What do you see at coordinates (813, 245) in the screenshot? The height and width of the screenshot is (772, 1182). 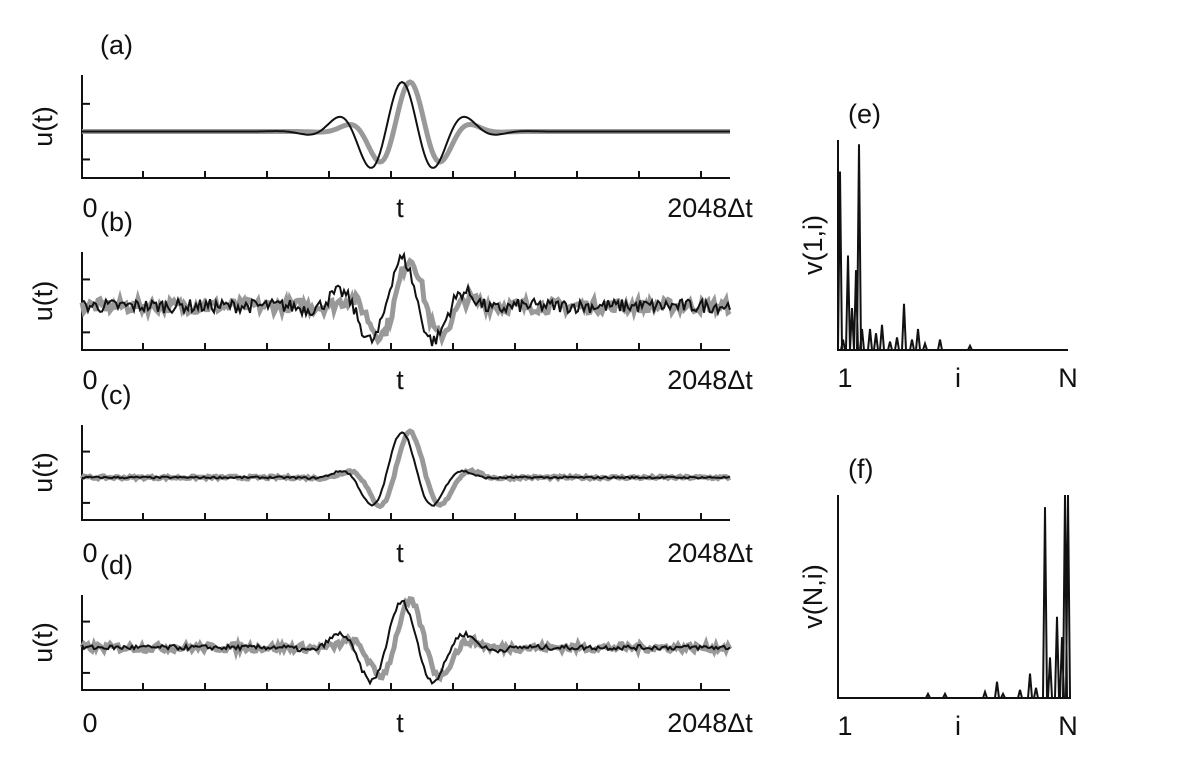 I see `y-label: v(1,i)` at bounding box center [813, 245].